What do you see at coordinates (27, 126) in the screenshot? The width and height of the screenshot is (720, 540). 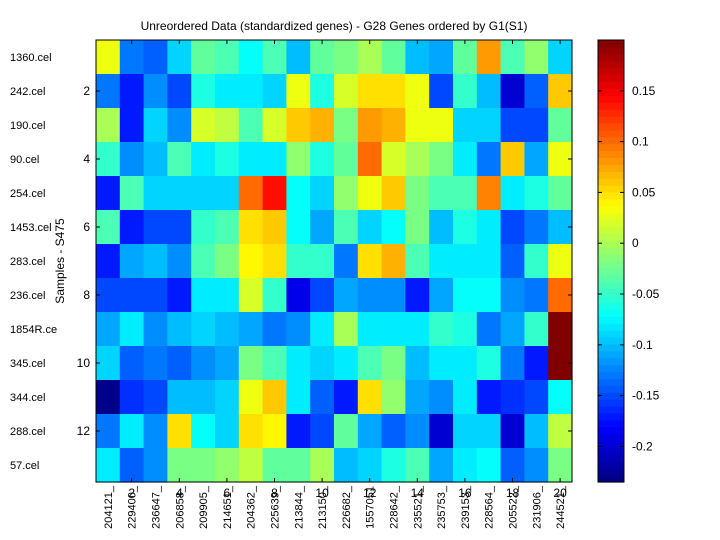 I see `row-label: 190.cel` at bounding box center [27, 126].